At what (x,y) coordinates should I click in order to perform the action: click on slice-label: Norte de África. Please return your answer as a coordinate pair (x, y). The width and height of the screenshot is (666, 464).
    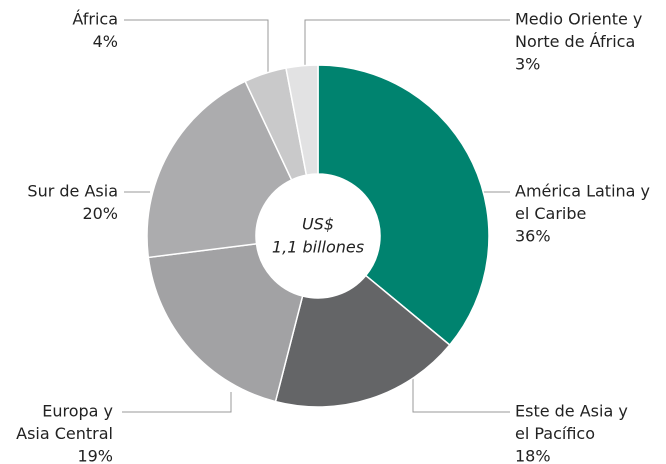
    Looking at the image, I should click on (575, 41).